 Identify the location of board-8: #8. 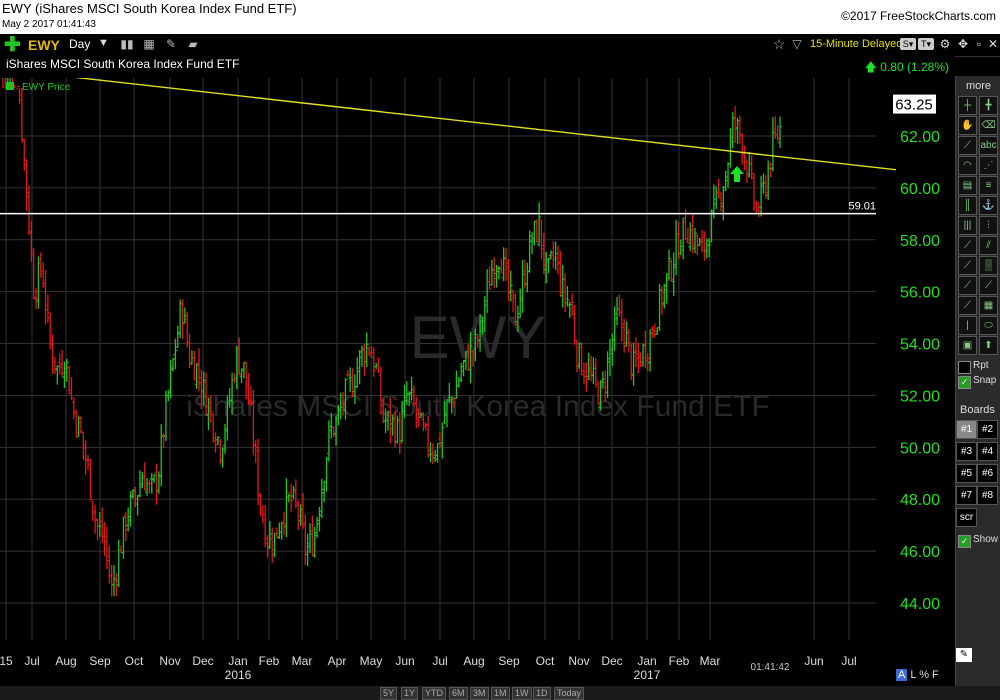
(987, 495).